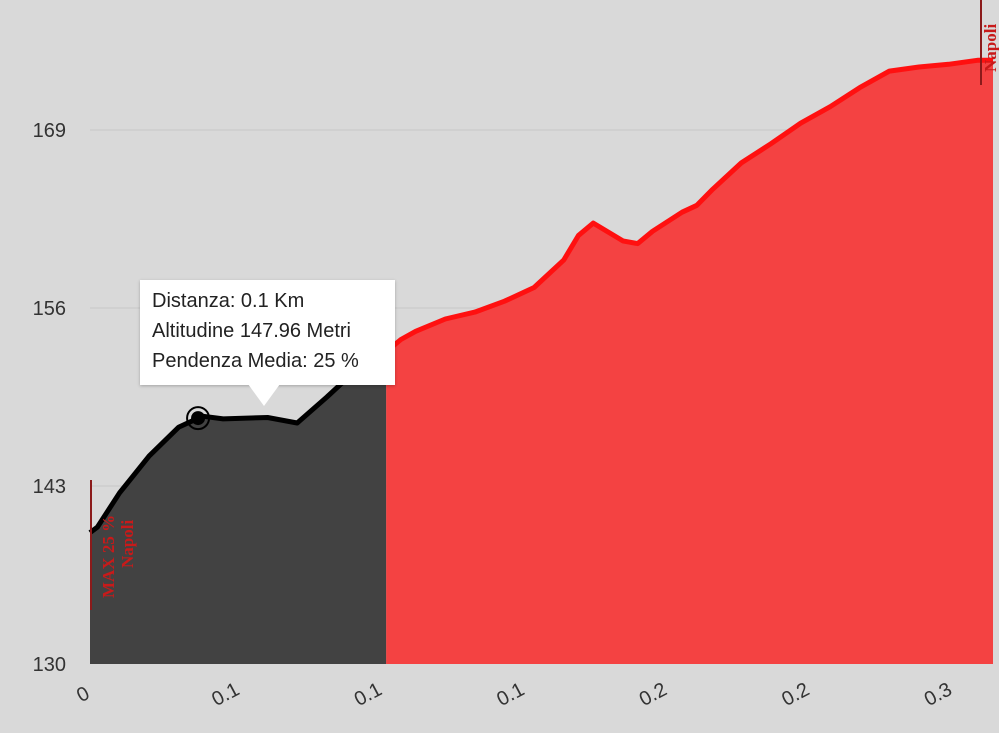 This screenshot has width=999, height=733. I want to click on hover-point, so click(198, 418).